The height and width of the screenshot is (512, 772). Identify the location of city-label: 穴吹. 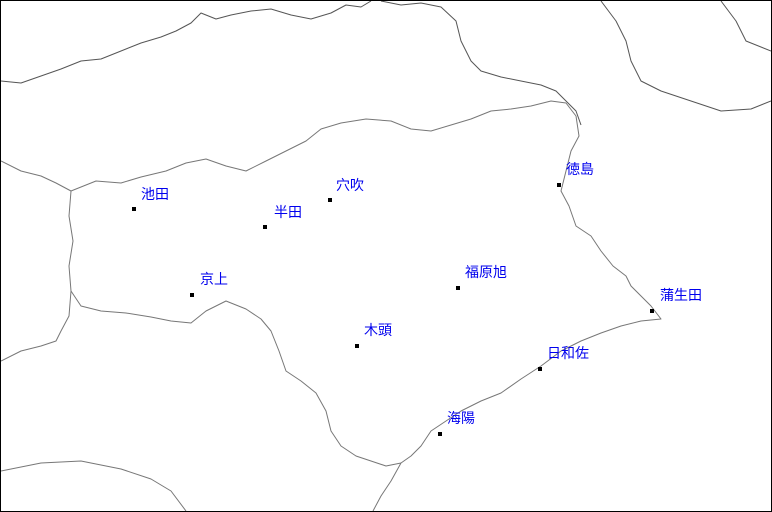
(350, 186).